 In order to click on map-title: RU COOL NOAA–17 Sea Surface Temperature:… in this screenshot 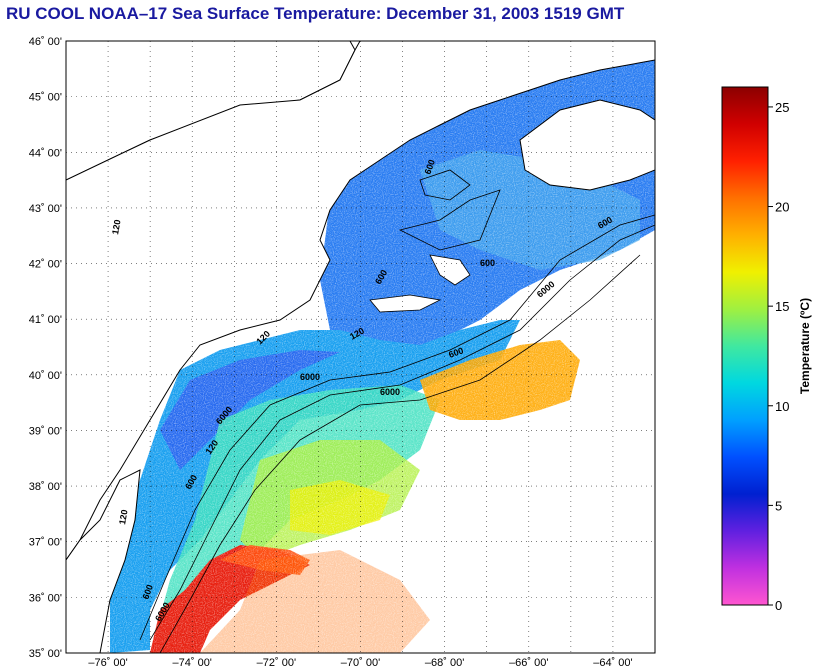, I will do `click(315, 13)`.